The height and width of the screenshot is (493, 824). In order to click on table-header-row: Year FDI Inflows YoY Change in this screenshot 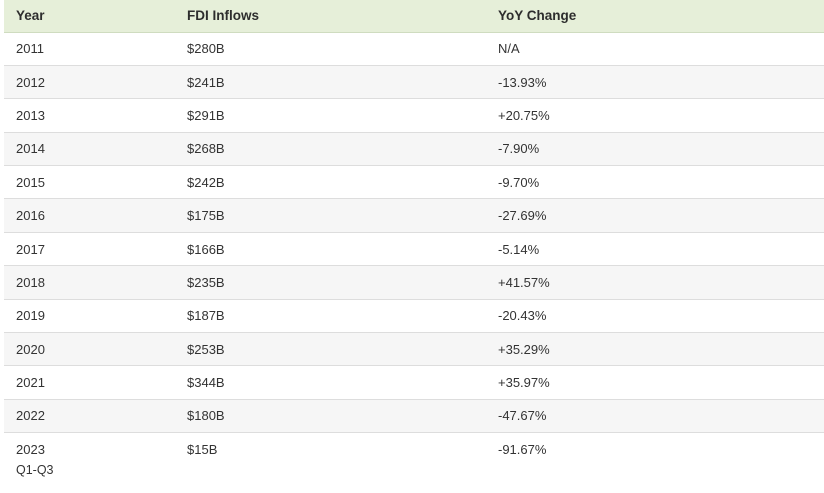, I will do `click(414, 16)`.